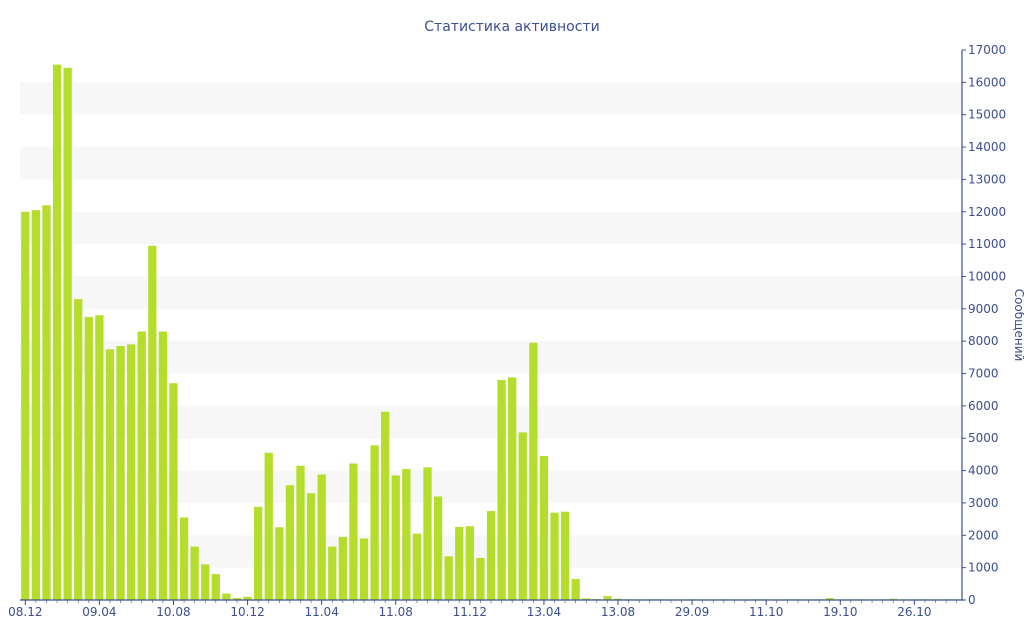 The width and height of the screenshot is (1024, 640). Describe the element at coordinates (987, 147) in the screenshot. I see `y-tick-label: 14000` at that location.